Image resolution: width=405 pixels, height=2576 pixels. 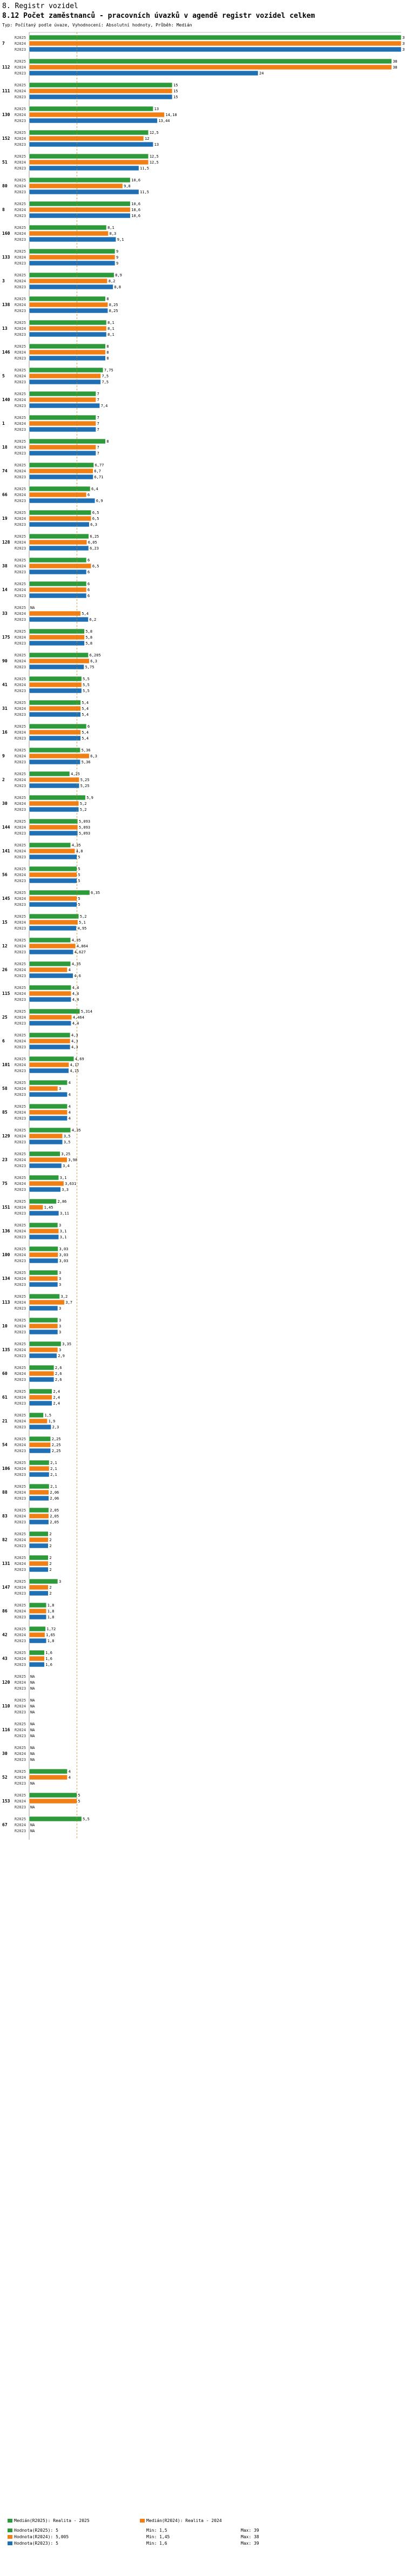 What do you see at coordinates (74, 1071) in the screenshot?
I see `value-label: 4,15` at bounding box center [74, 1071].